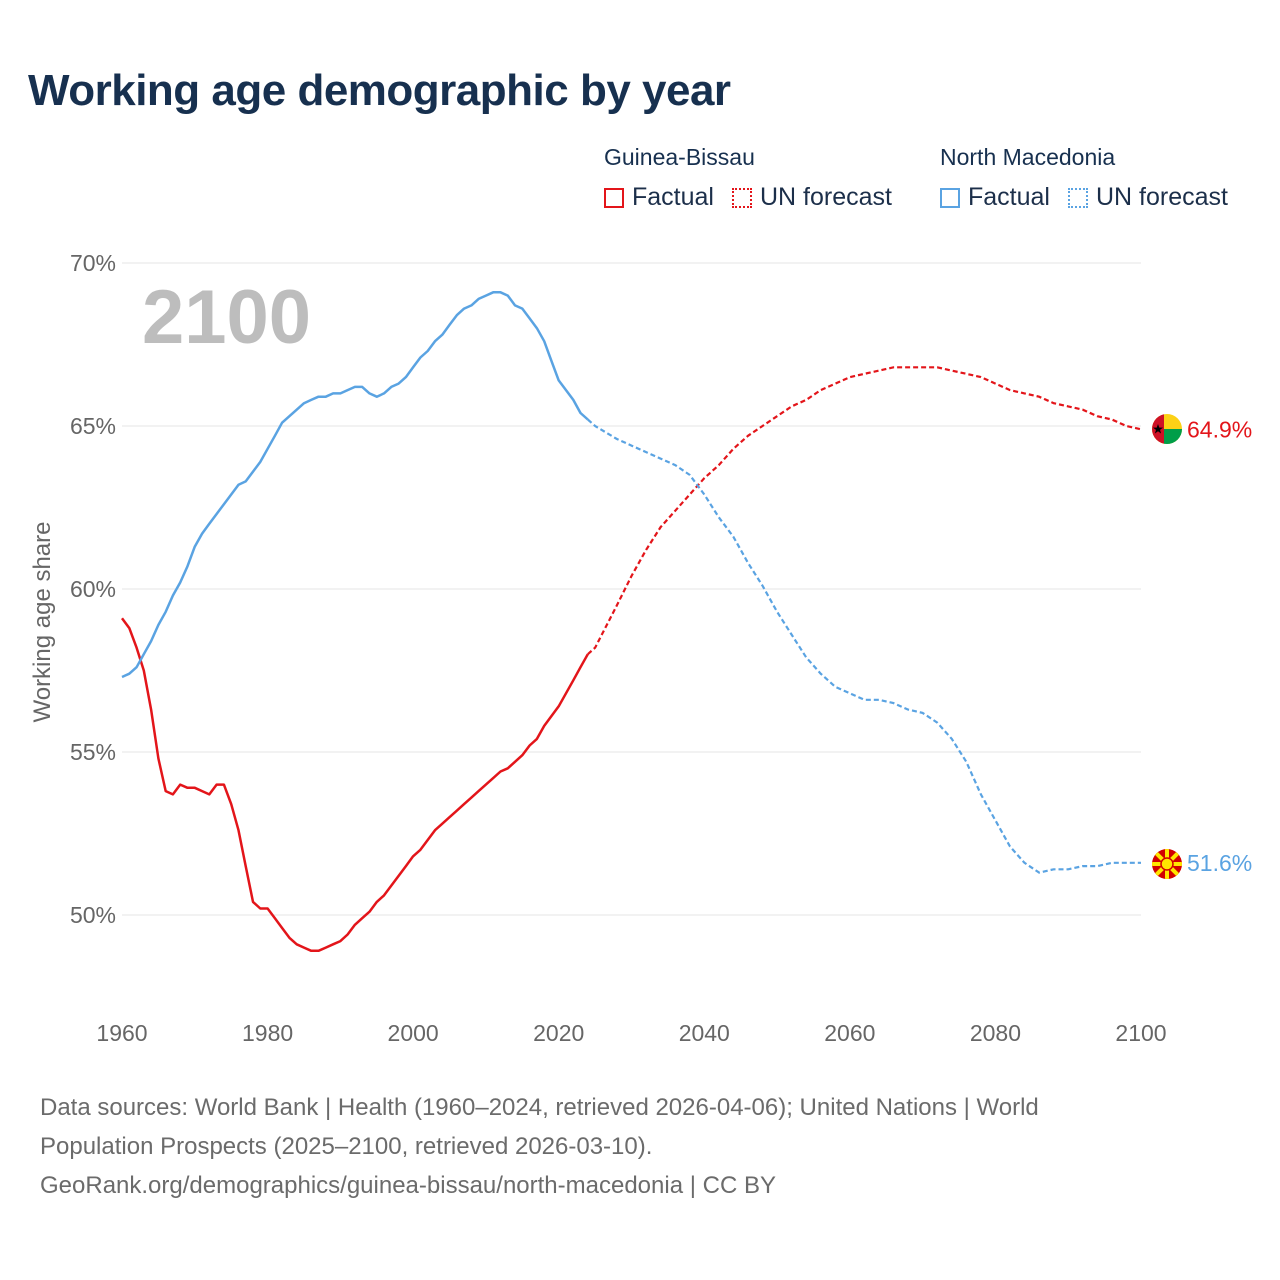  What do you see at coordinates (704, 1033) in the screenshot?
I see `x-tick-label: 2040` at bounding box center [704, 1033].